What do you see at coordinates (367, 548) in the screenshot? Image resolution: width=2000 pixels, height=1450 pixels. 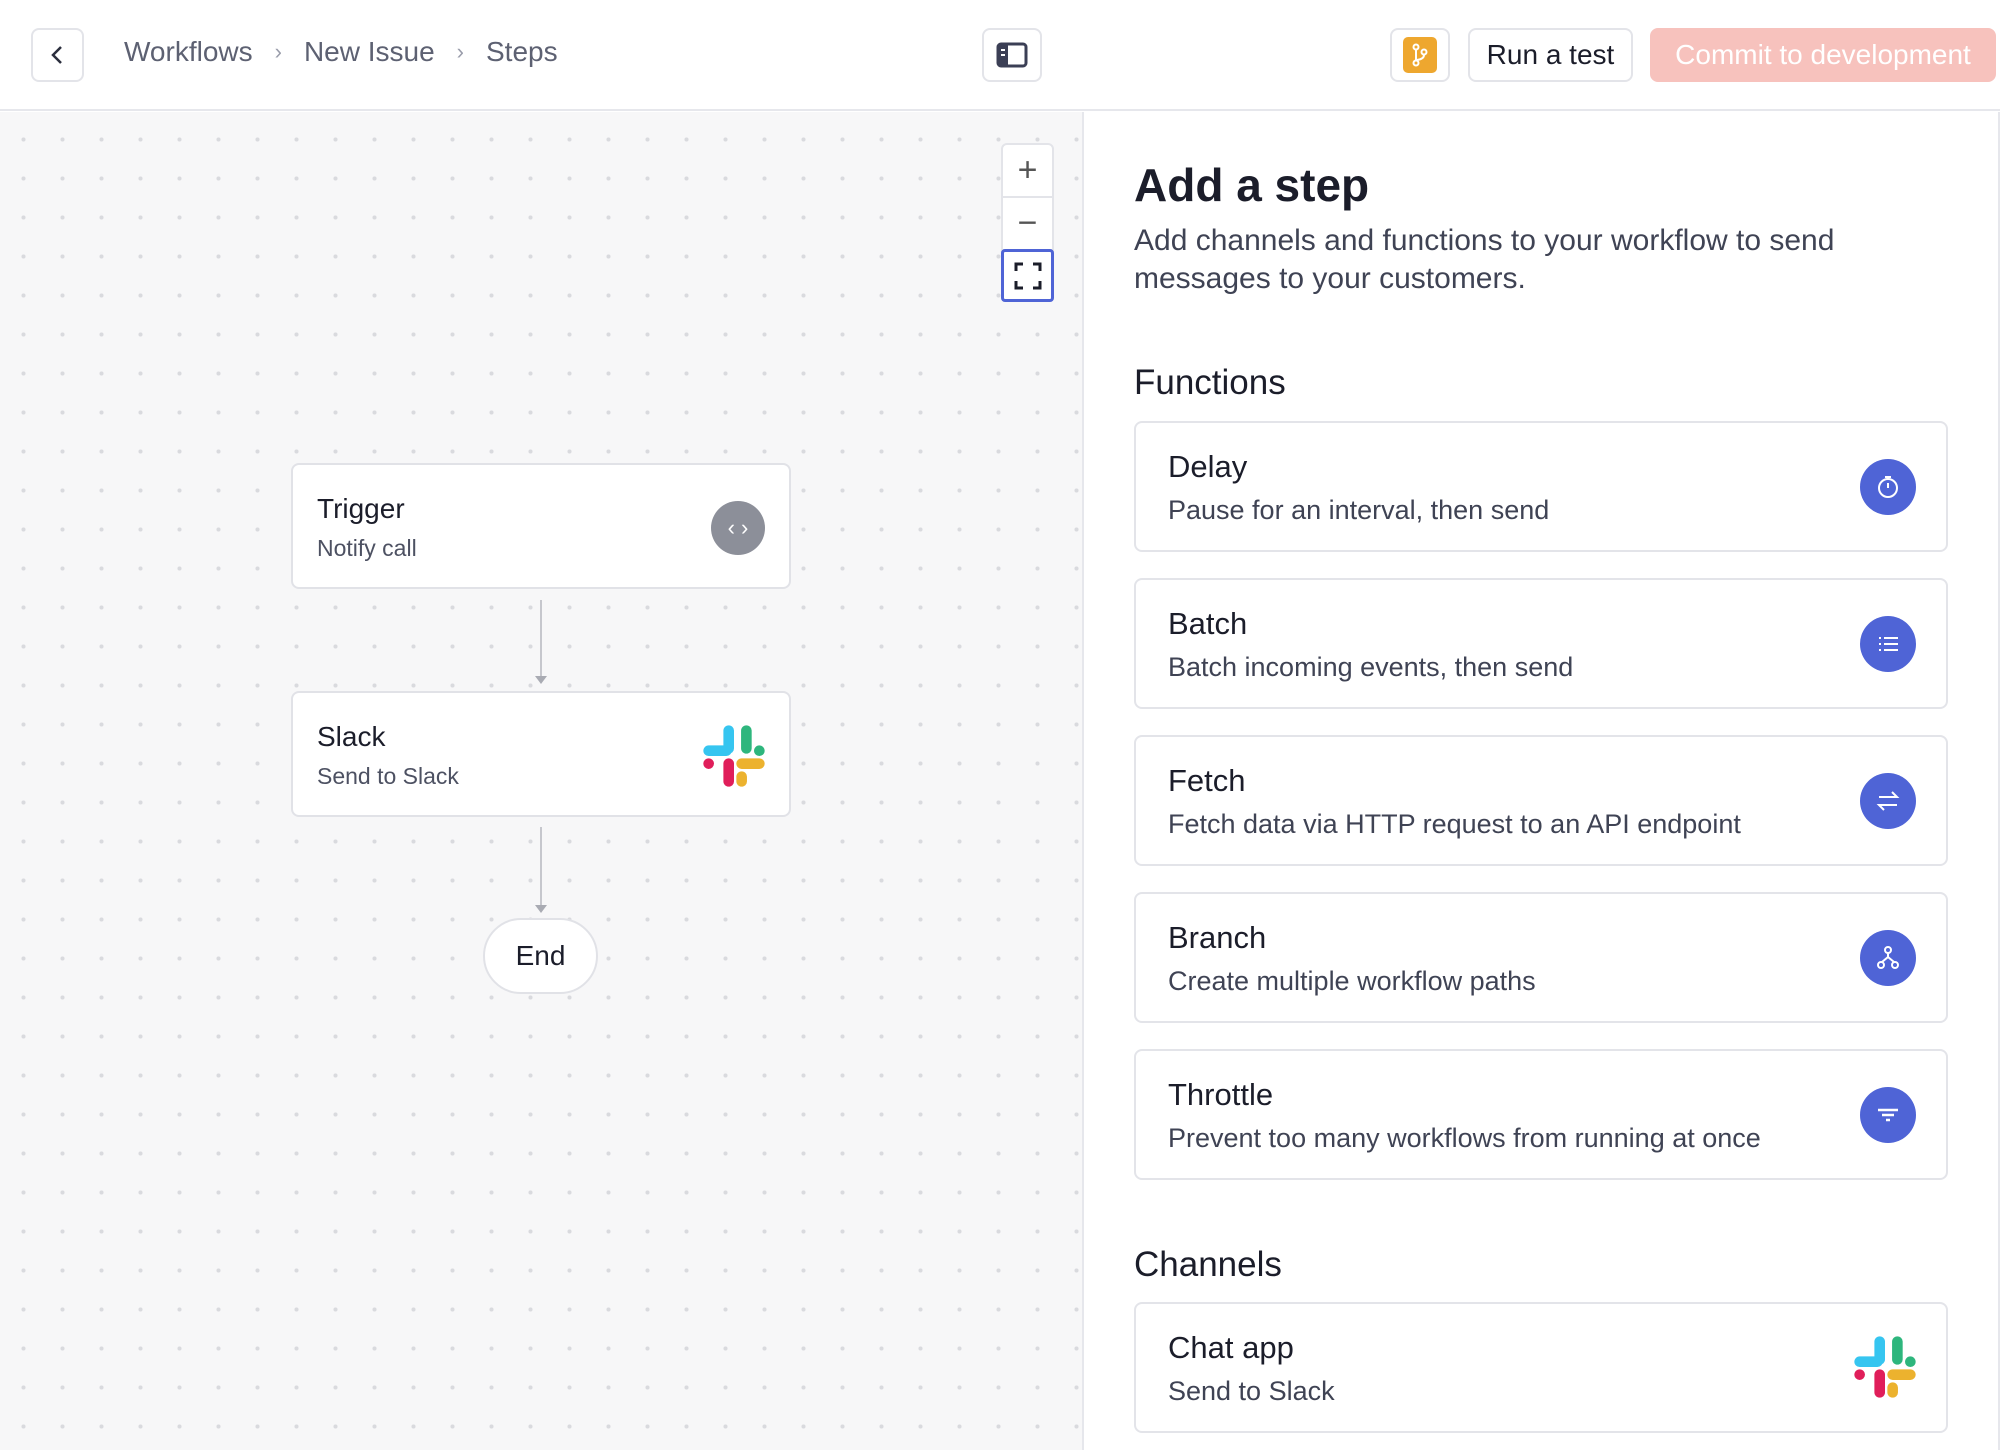 I see `node-subtitle: Notify call` at bounding box center [367, 548].